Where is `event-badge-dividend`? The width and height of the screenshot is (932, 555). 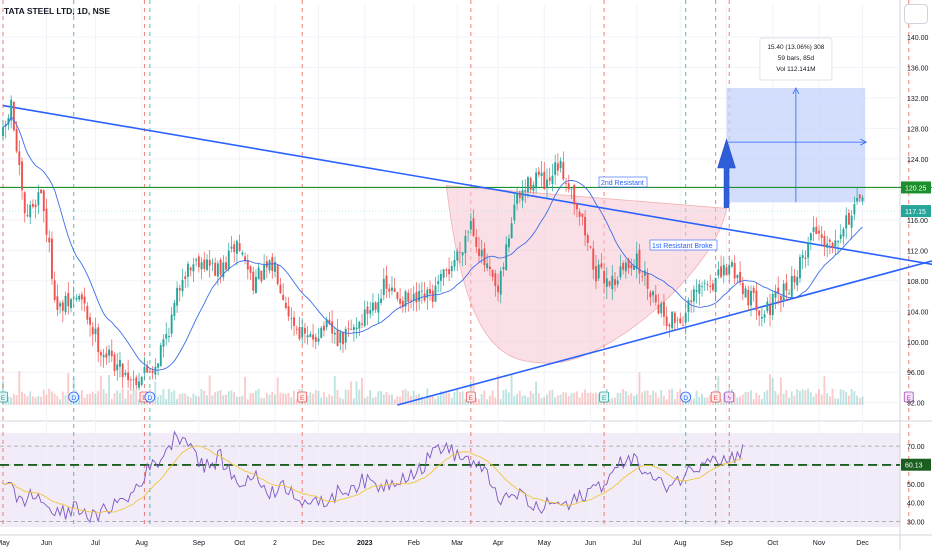
event-badge-dividend is located at coordinates (686, 397).